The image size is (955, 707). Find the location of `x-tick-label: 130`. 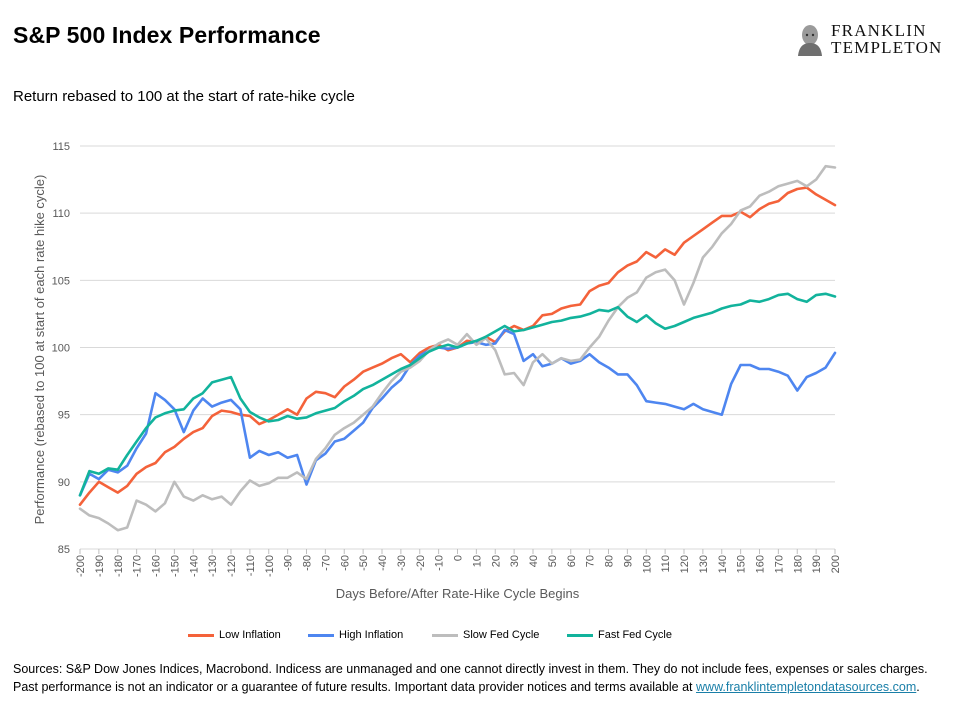

x-tick-label: 130 is located at coordinates (704, 564).